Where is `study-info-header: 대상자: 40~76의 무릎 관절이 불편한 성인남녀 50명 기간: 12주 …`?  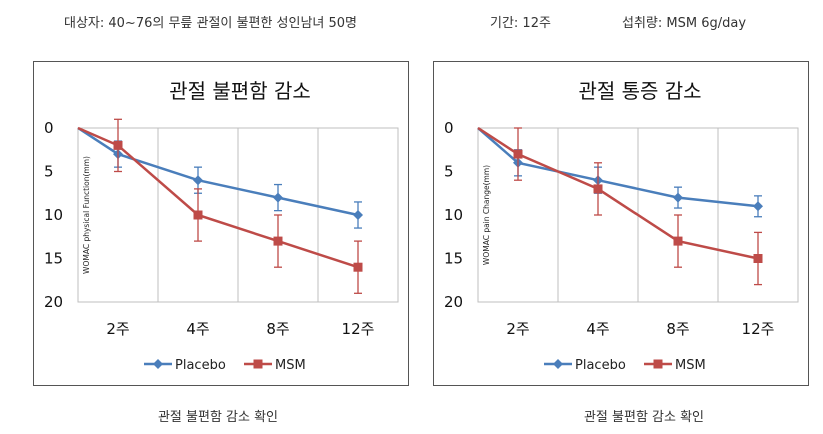
study-info-header: 대상자: 40~76의 무릎 관절이 불편한 성인남녀 50명 기간: 12주 … is located at coordinates (411, 23).